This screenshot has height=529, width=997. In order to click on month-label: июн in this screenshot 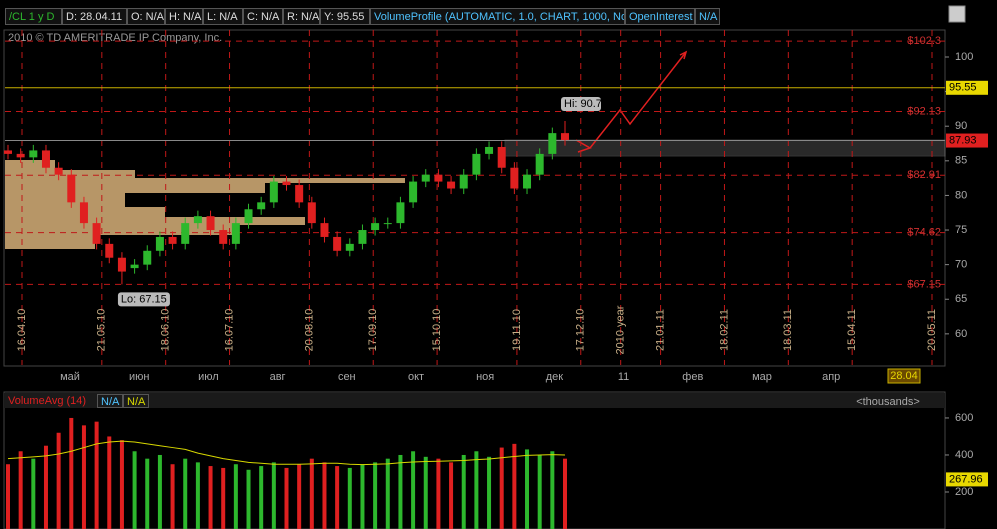, I will do `click(139, 377)`.